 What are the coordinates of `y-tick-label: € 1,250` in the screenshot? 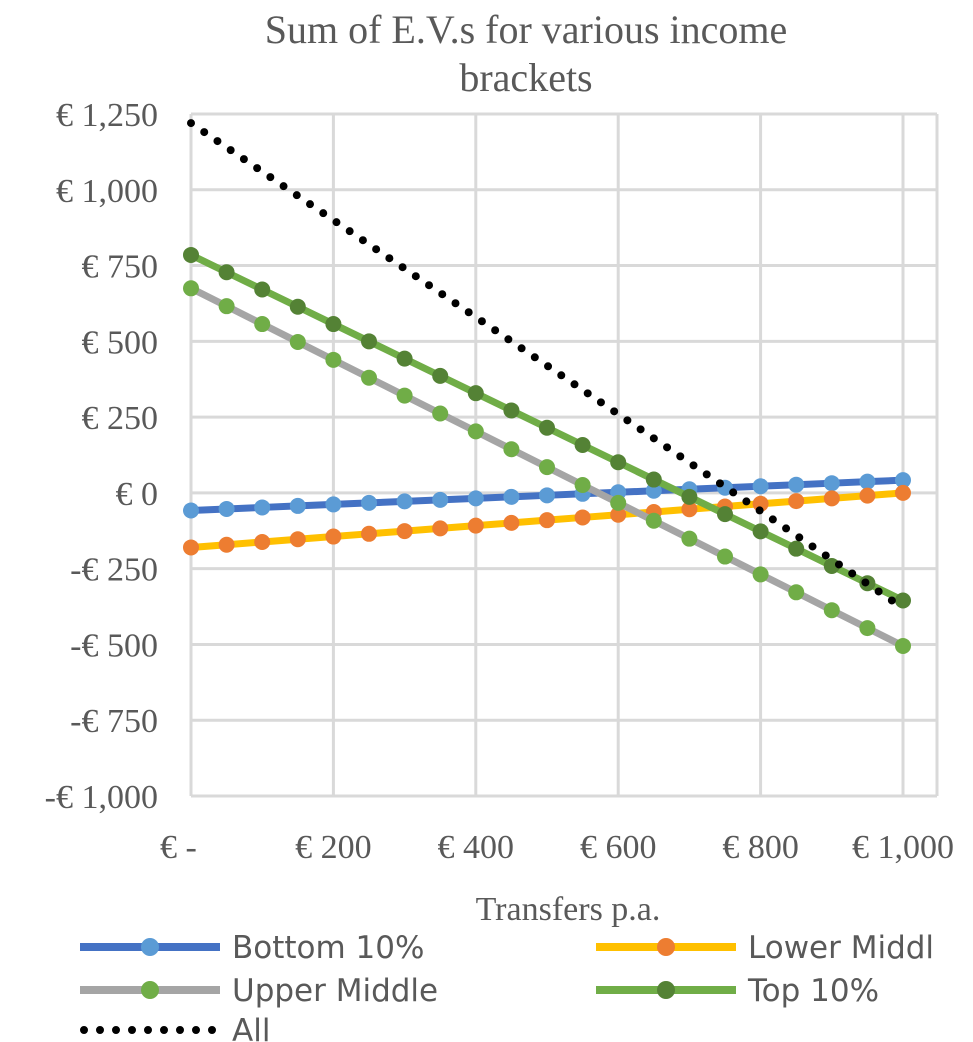 It's located at (107, 115).